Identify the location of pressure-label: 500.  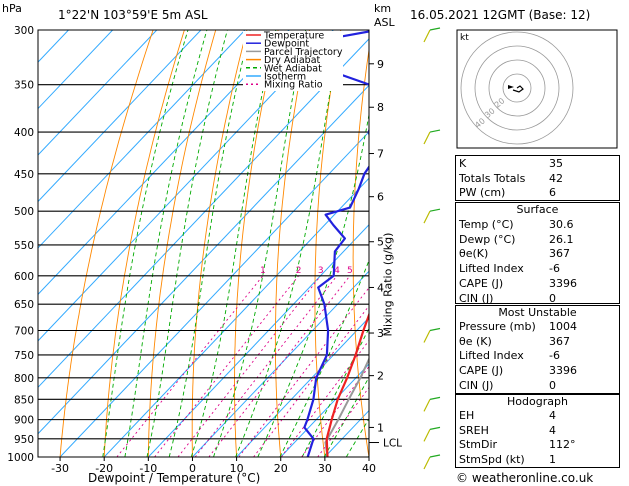
(24, 212).